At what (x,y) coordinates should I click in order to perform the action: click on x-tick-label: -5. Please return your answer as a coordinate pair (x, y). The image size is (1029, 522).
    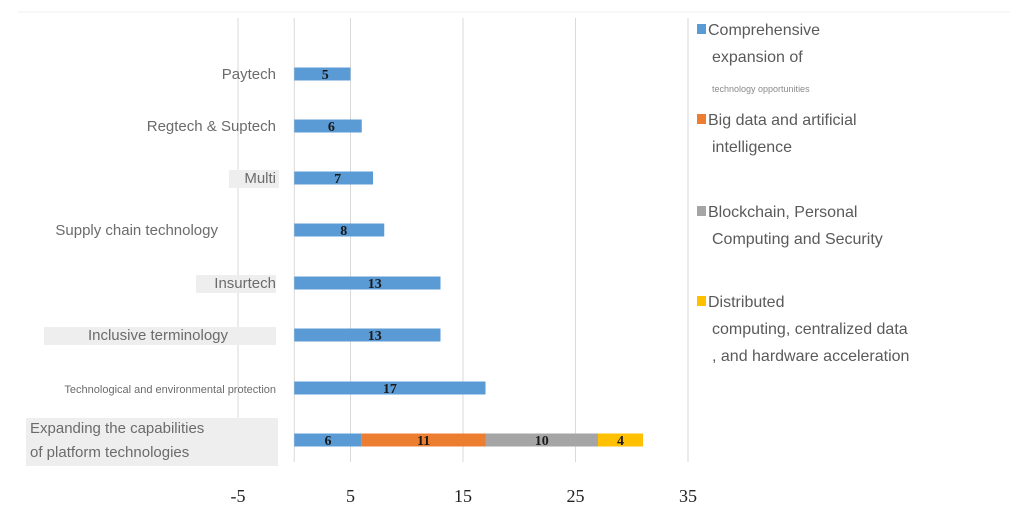
    Looking at the image, I should click on (238, 496).